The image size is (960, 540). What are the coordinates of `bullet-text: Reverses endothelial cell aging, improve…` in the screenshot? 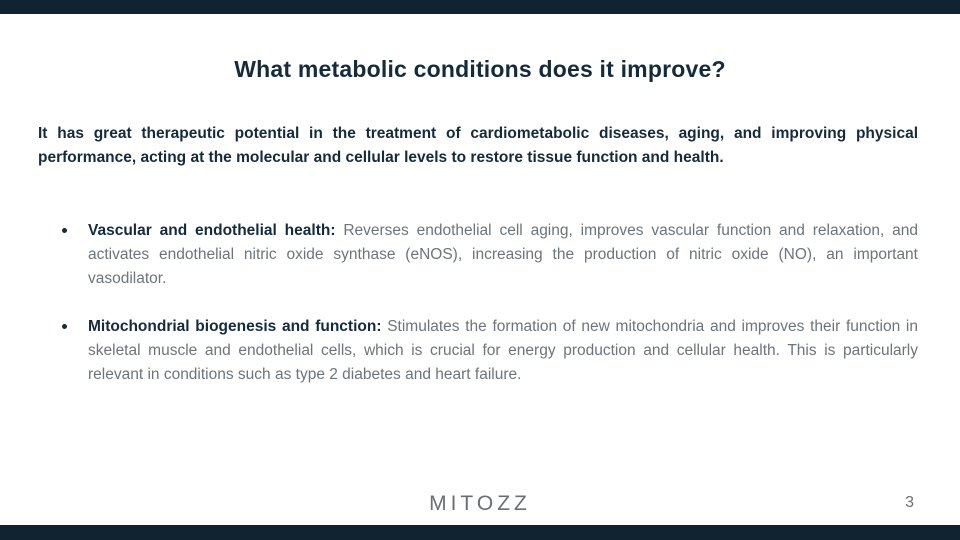 It's located at (503, 254).